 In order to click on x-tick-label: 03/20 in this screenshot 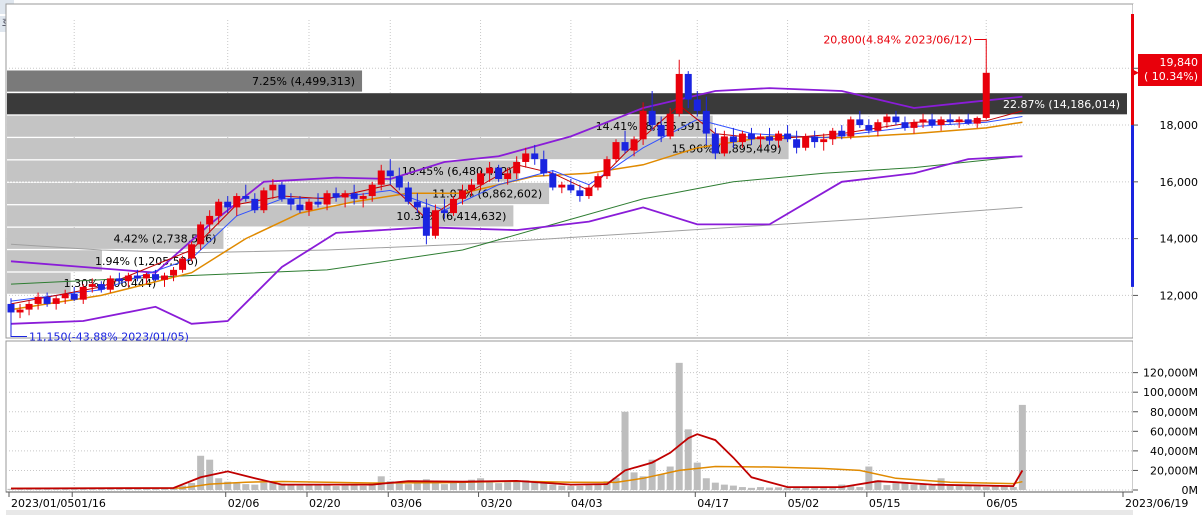, I will do `click(497, 503)`.